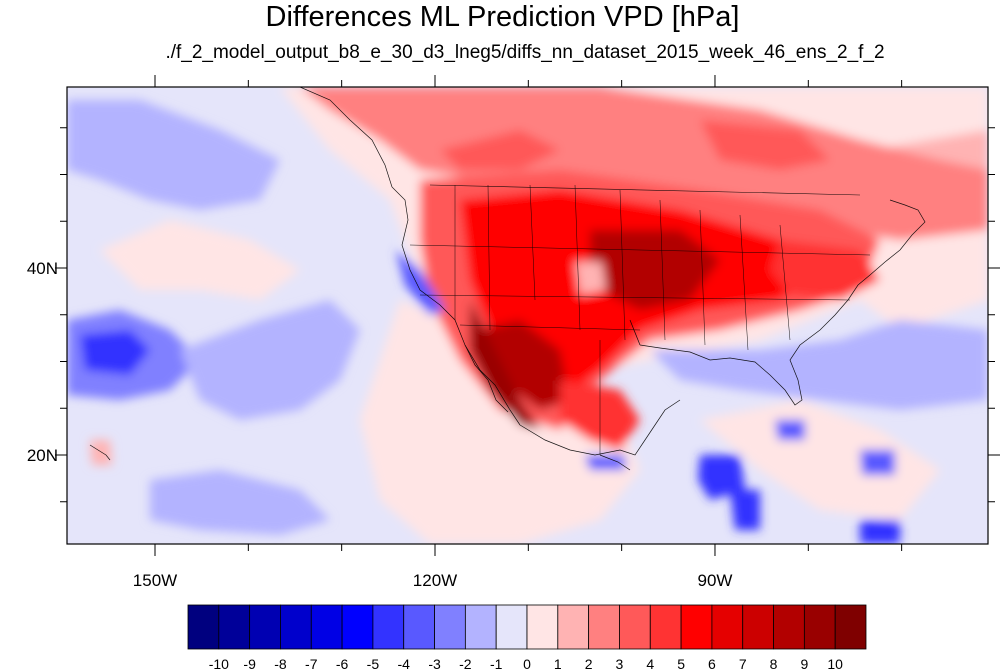 This screenshot has width=1005, height=672. Describe the element at coordinates (558, 664) in the screenshot. I see `colorbar-label: 1` at that location.